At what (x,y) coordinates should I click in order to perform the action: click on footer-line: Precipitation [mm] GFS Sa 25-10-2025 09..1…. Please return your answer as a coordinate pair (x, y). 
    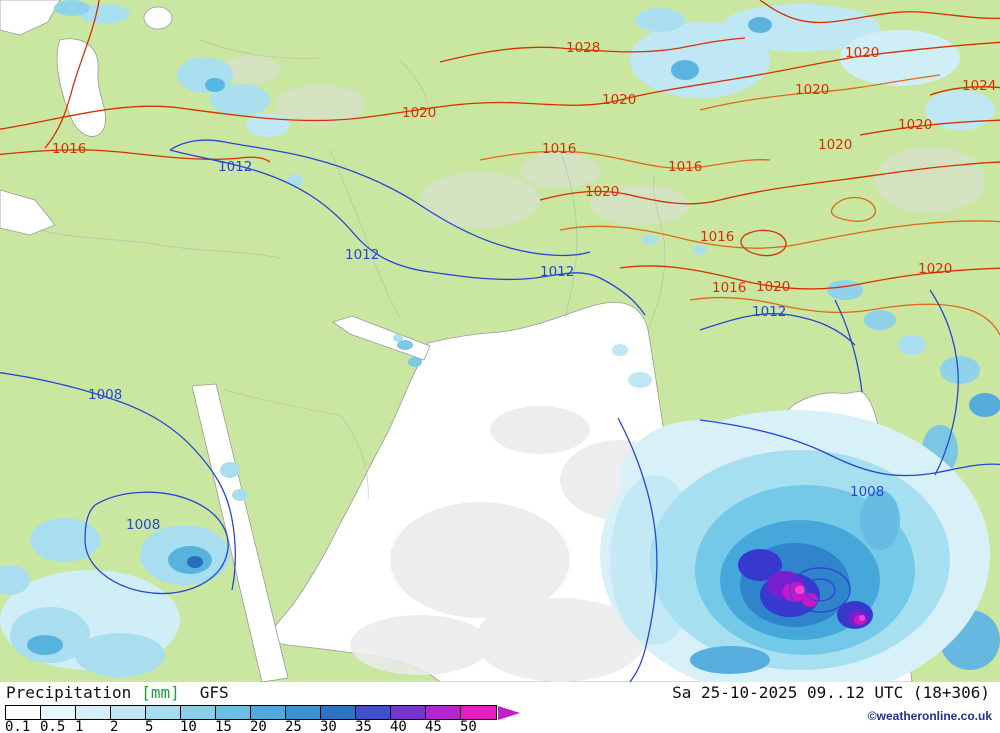
    Looking at the image, I should click on (500, 692).